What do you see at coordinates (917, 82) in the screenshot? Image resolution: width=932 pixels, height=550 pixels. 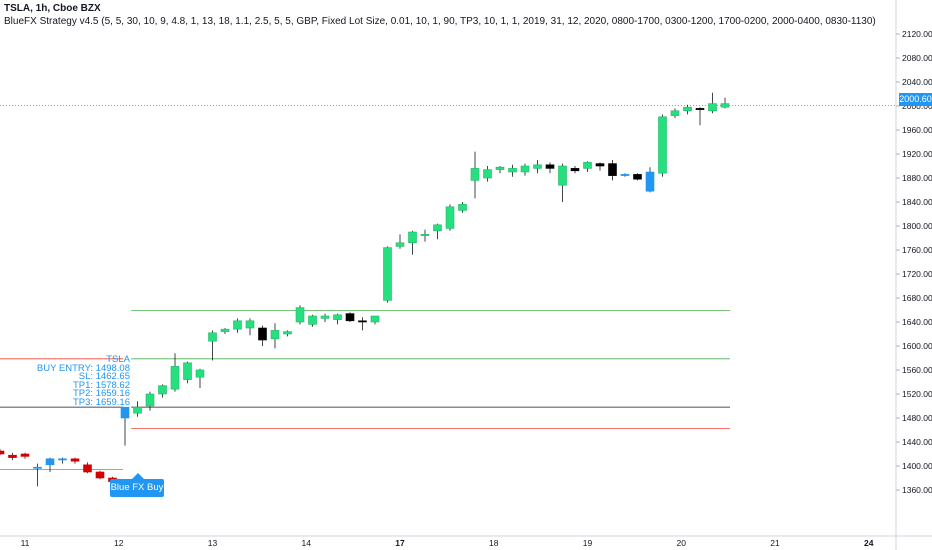 I see `y-tick-label: 2040.00` at bounding box center [917, 82].